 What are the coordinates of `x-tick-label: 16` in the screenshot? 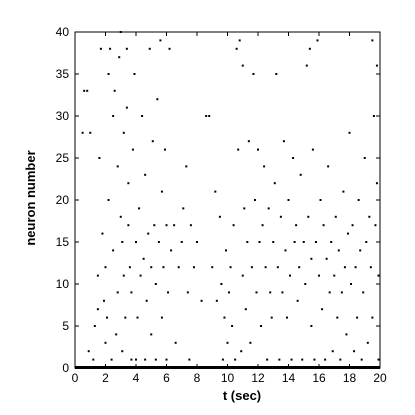 It's located at (319, 378).